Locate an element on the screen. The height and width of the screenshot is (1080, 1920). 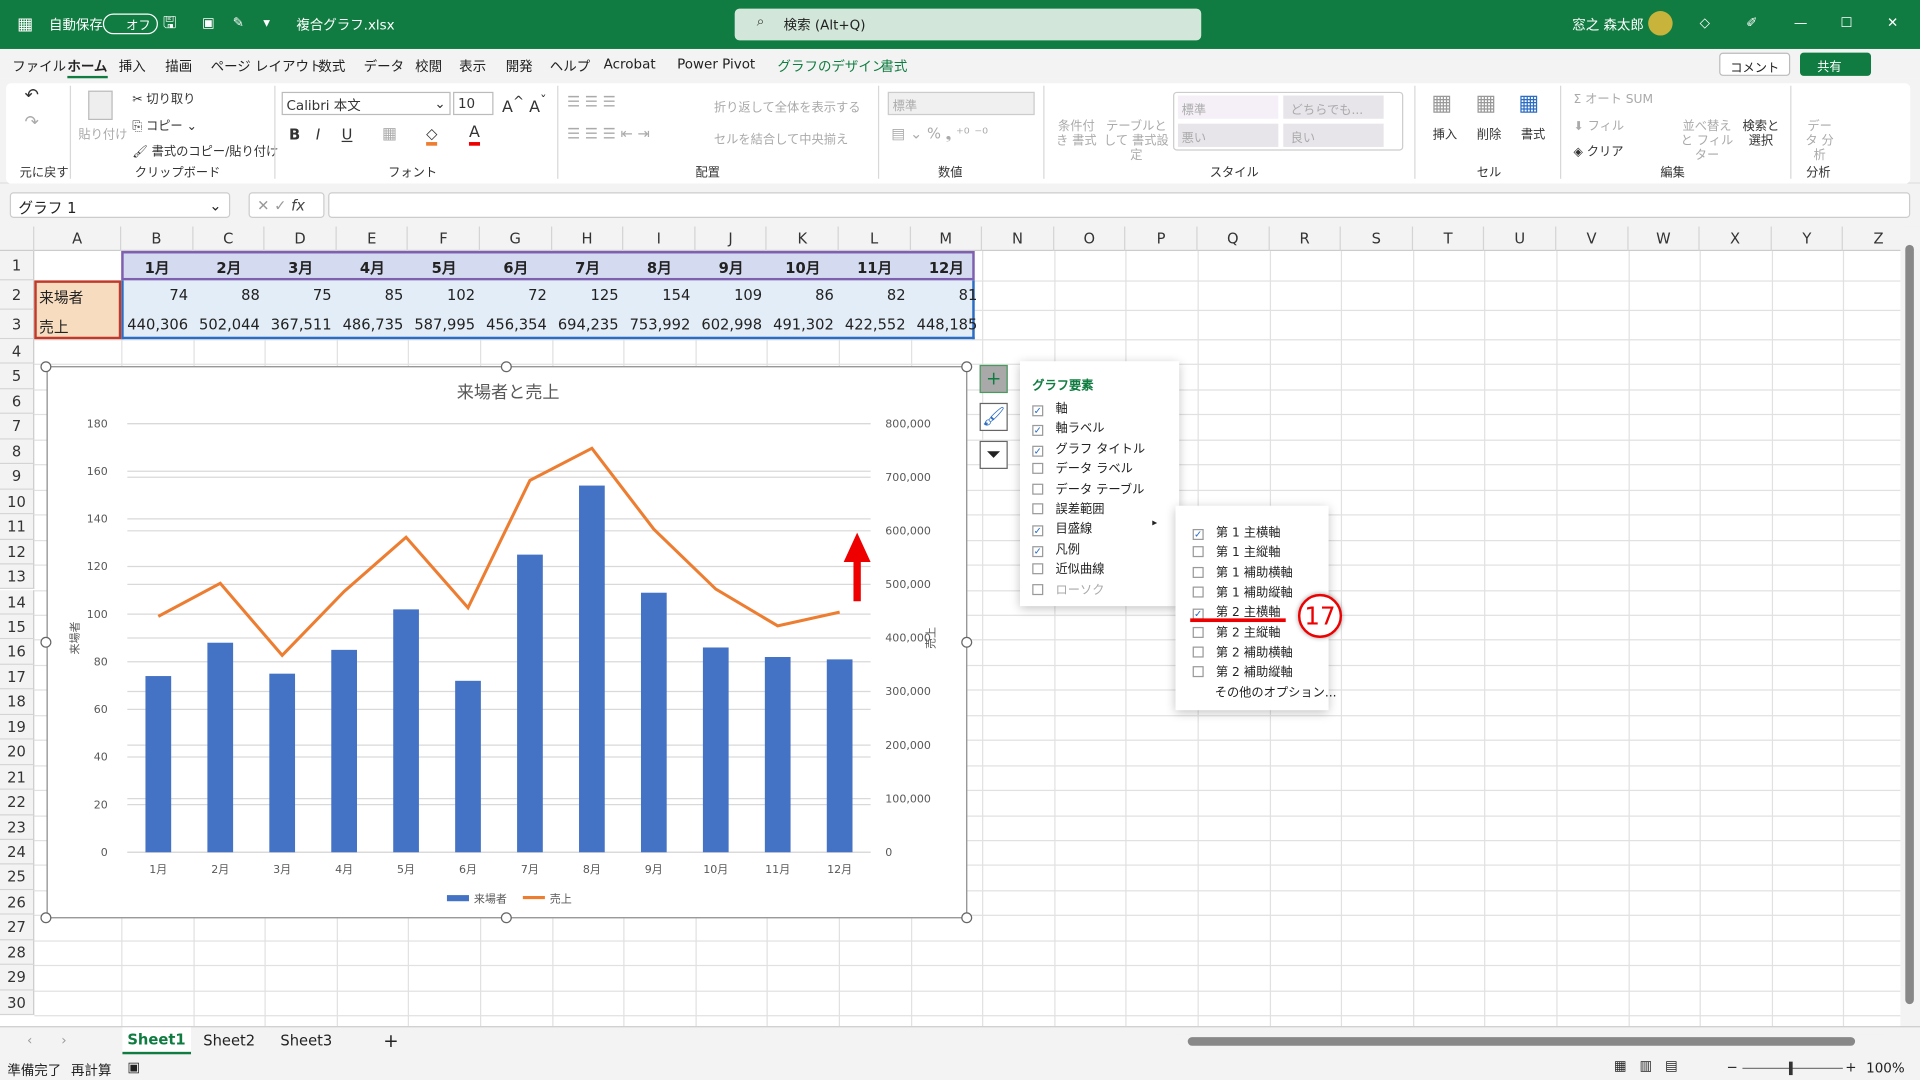
gridline-option: 第 2 補助横軸 is located at coordinates (1242, 650).